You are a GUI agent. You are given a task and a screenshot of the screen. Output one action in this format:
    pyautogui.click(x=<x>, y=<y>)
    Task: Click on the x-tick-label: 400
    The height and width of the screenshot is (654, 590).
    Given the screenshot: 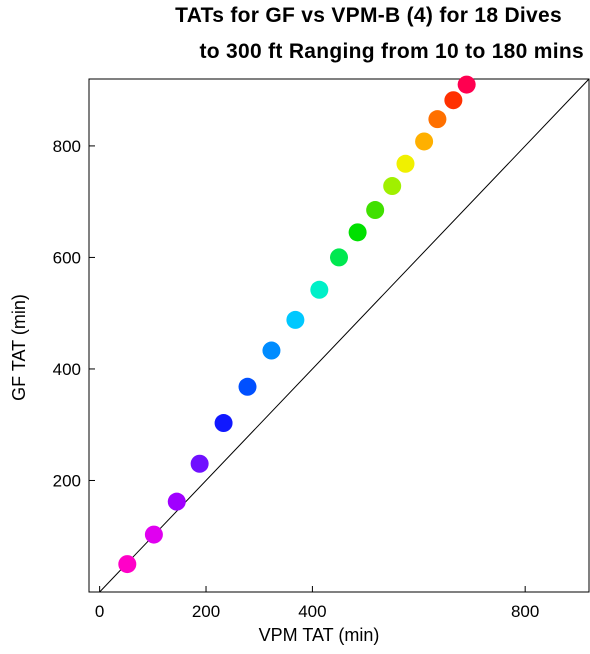 What is the action you would take?
    pyautogui.click(x=312, y=611)
    